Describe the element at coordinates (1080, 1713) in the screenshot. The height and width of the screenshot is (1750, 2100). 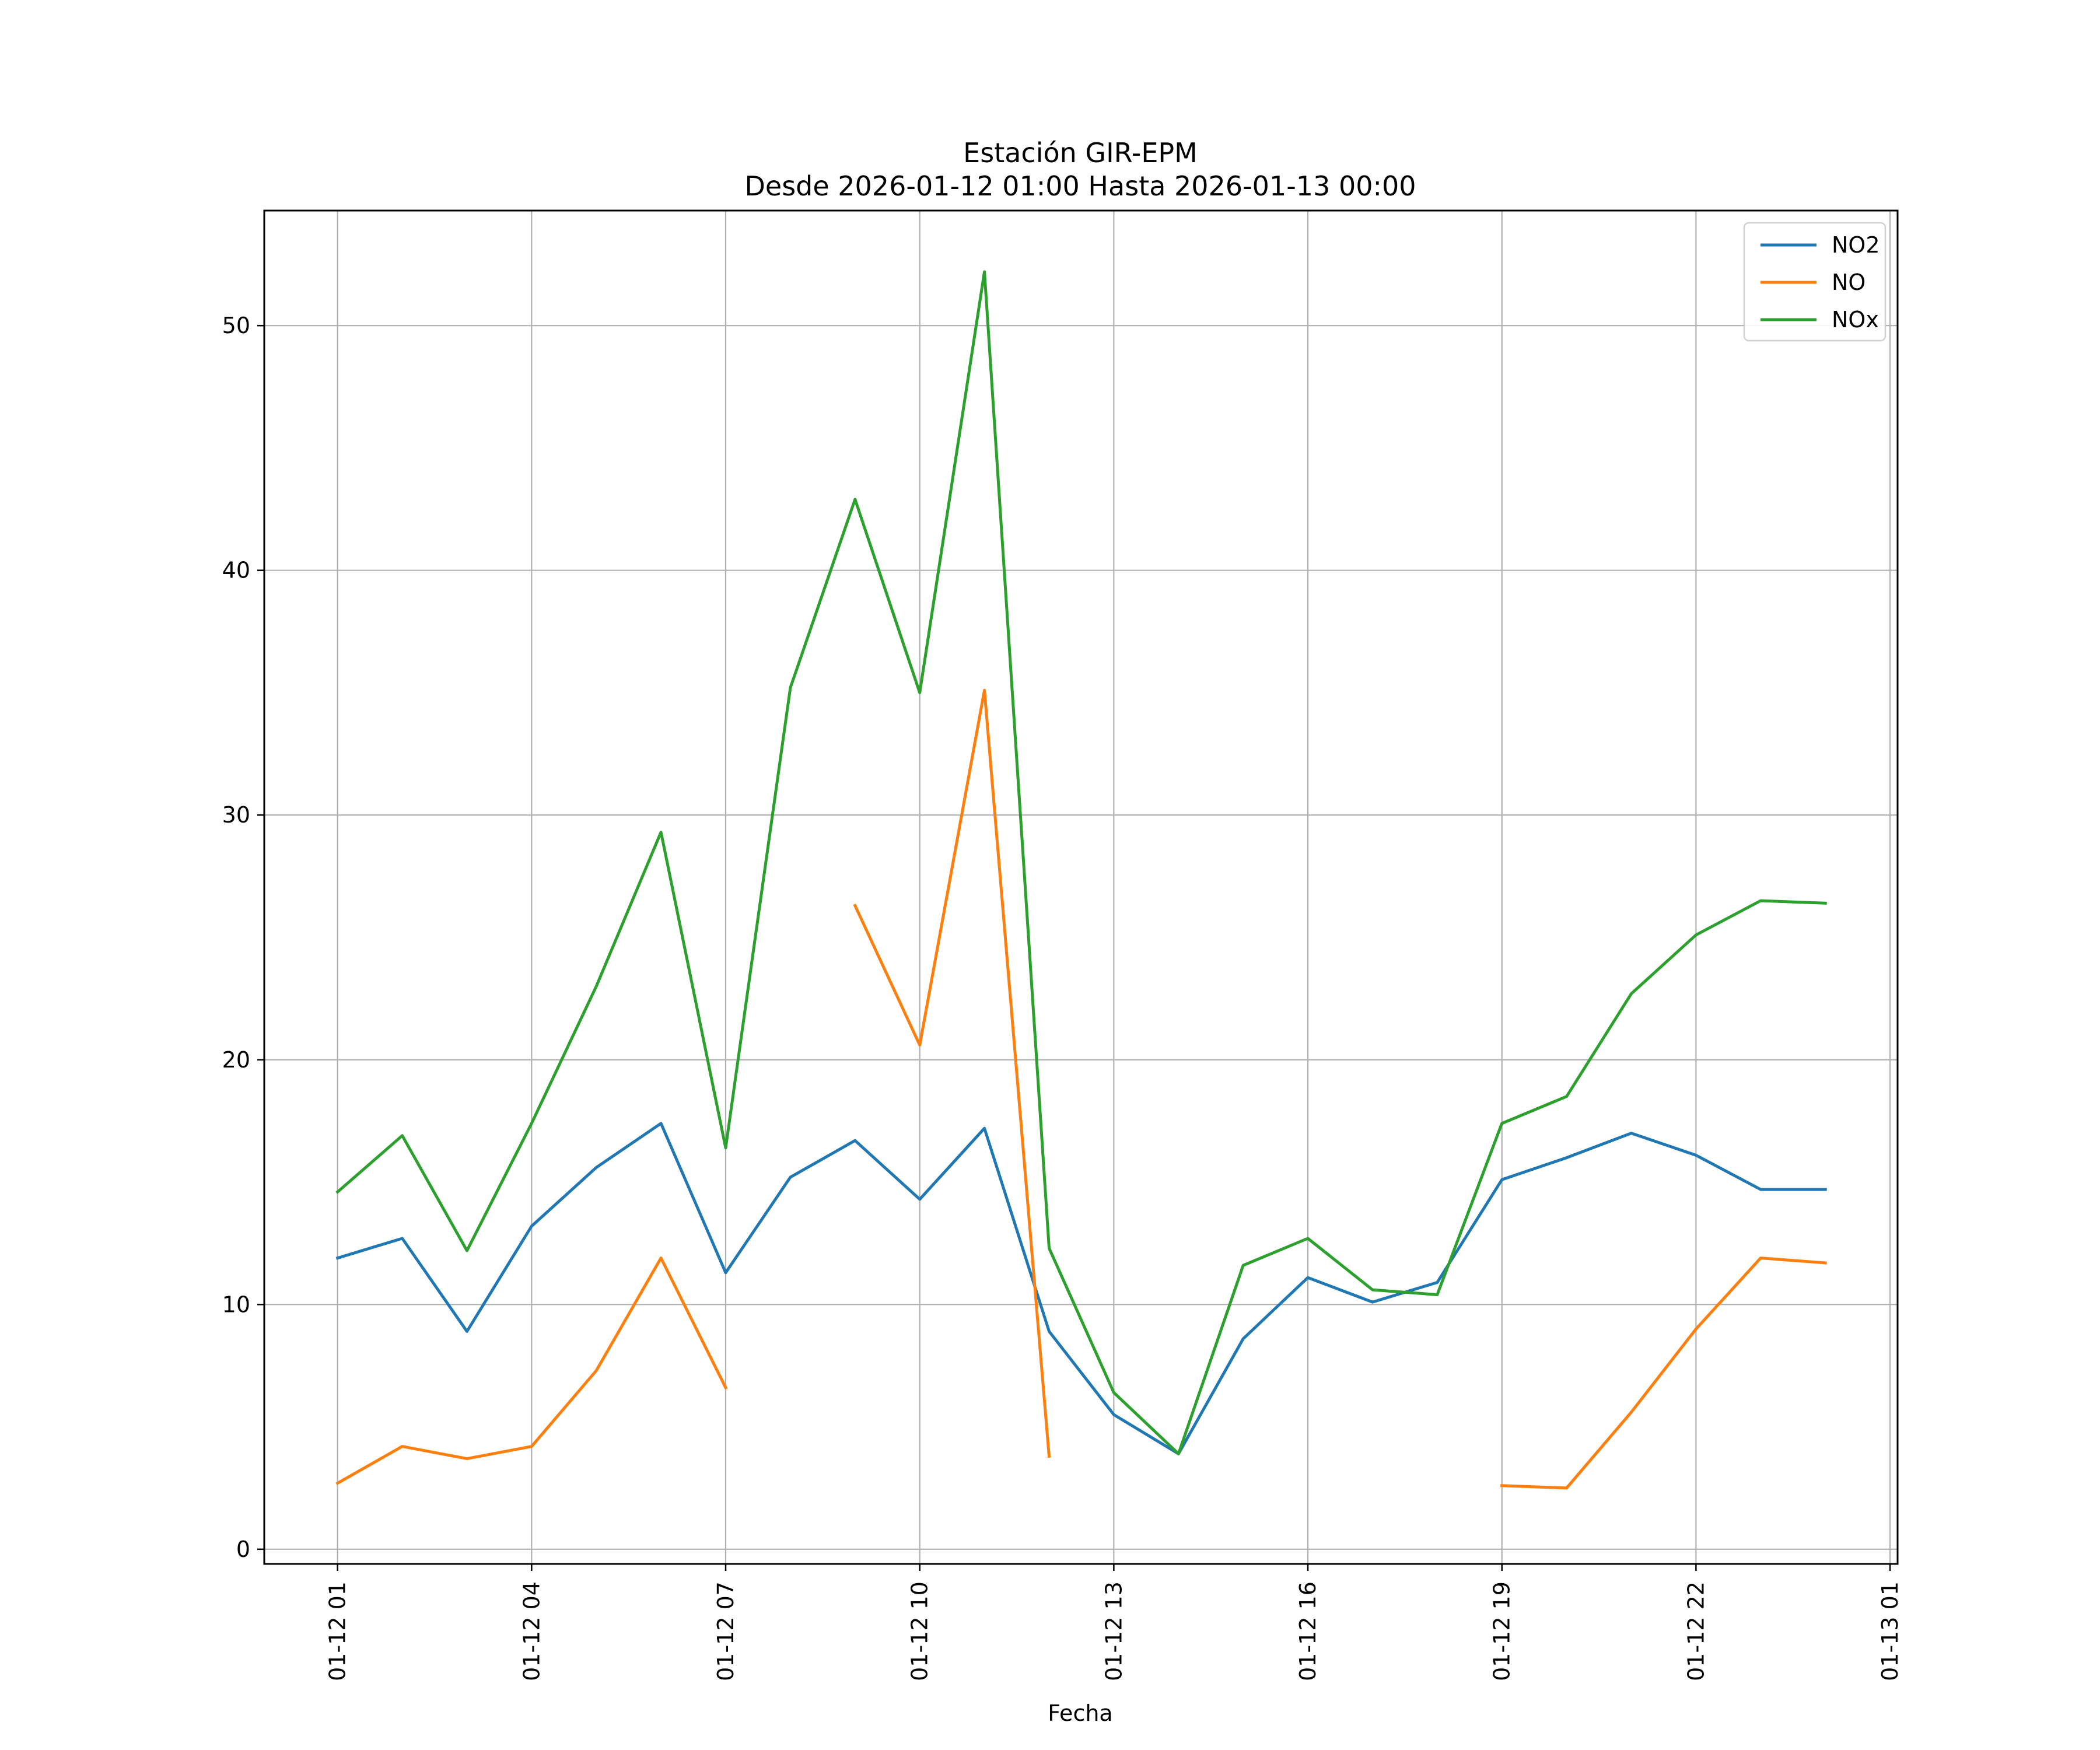
I see `x-axis-label: Fecha` at that location.